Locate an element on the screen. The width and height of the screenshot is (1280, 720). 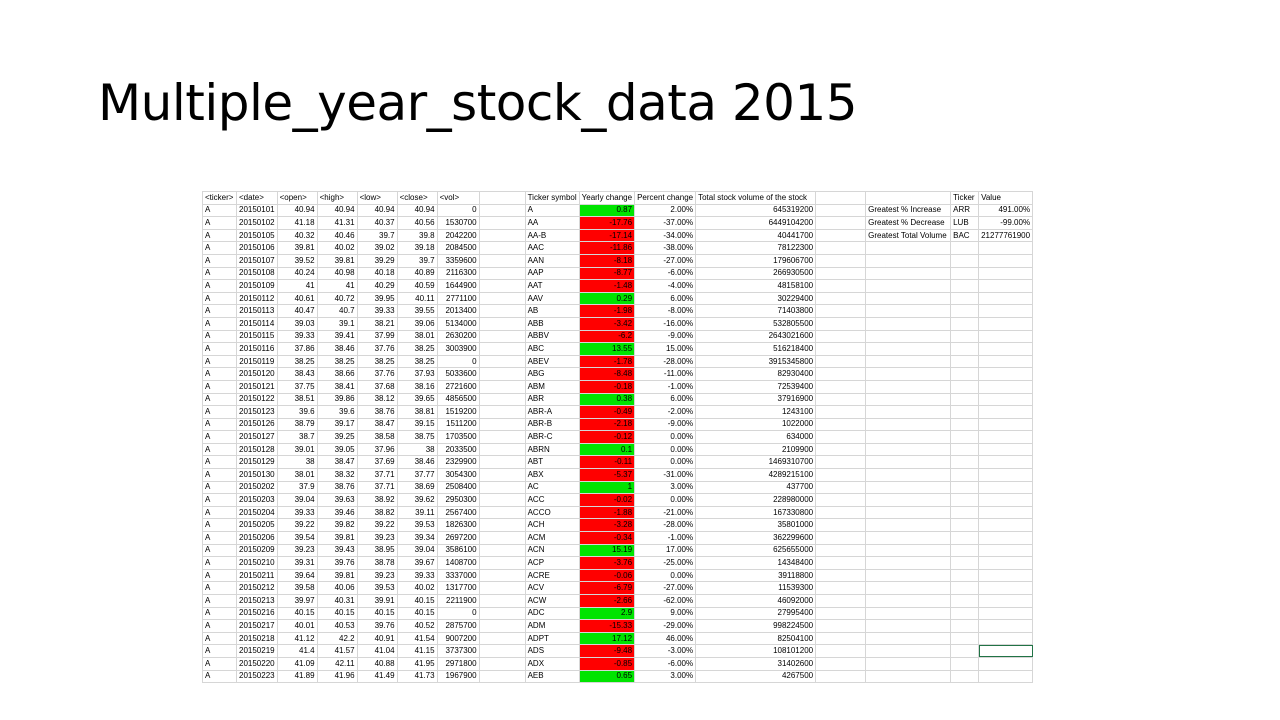
total-volume-cell: 2643021600 is located at coordinates (756, 336).